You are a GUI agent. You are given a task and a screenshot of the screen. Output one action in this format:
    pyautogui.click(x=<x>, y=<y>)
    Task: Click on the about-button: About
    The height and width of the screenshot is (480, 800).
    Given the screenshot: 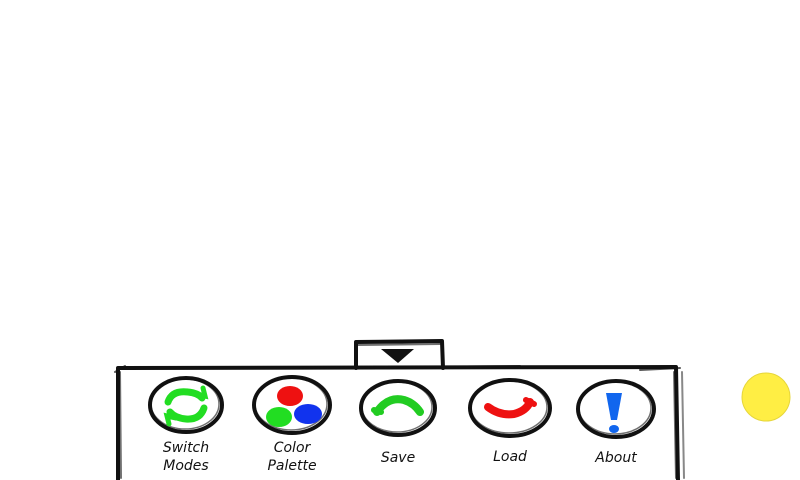 What is the action you would take?
    pyautogui.click(x=616, y=430)
    